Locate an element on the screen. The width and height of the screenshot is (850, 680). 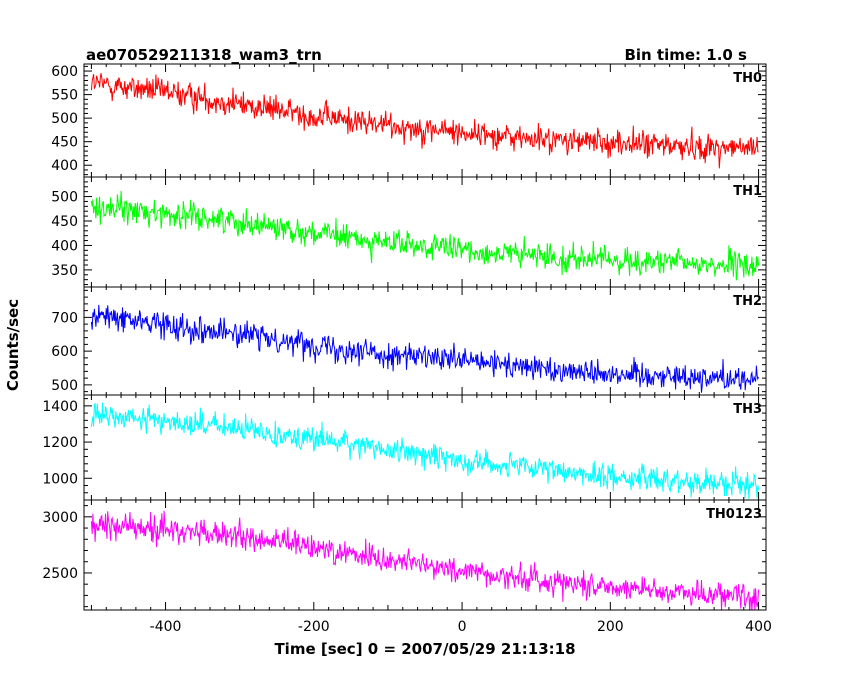
y-tick-label: 550 is located at coordinates (64, 96).